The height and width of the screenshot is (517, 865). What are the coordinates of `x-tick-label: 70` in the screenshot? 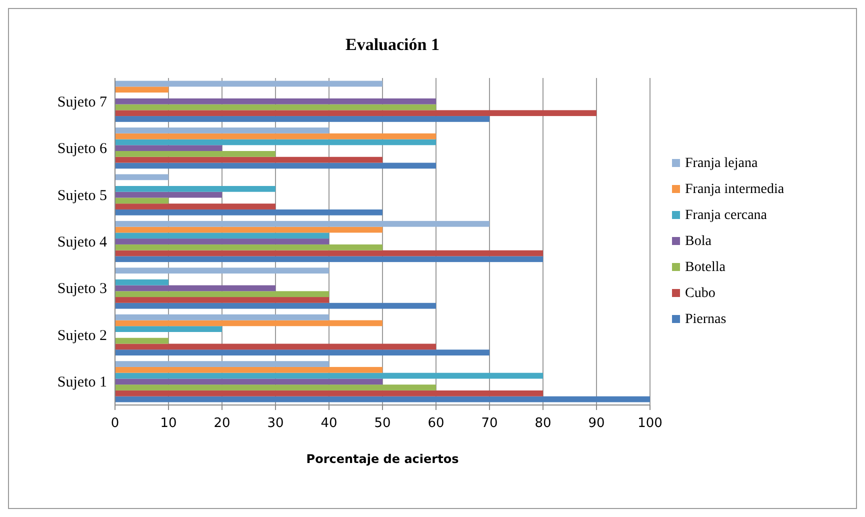 It's located at (489, 423).